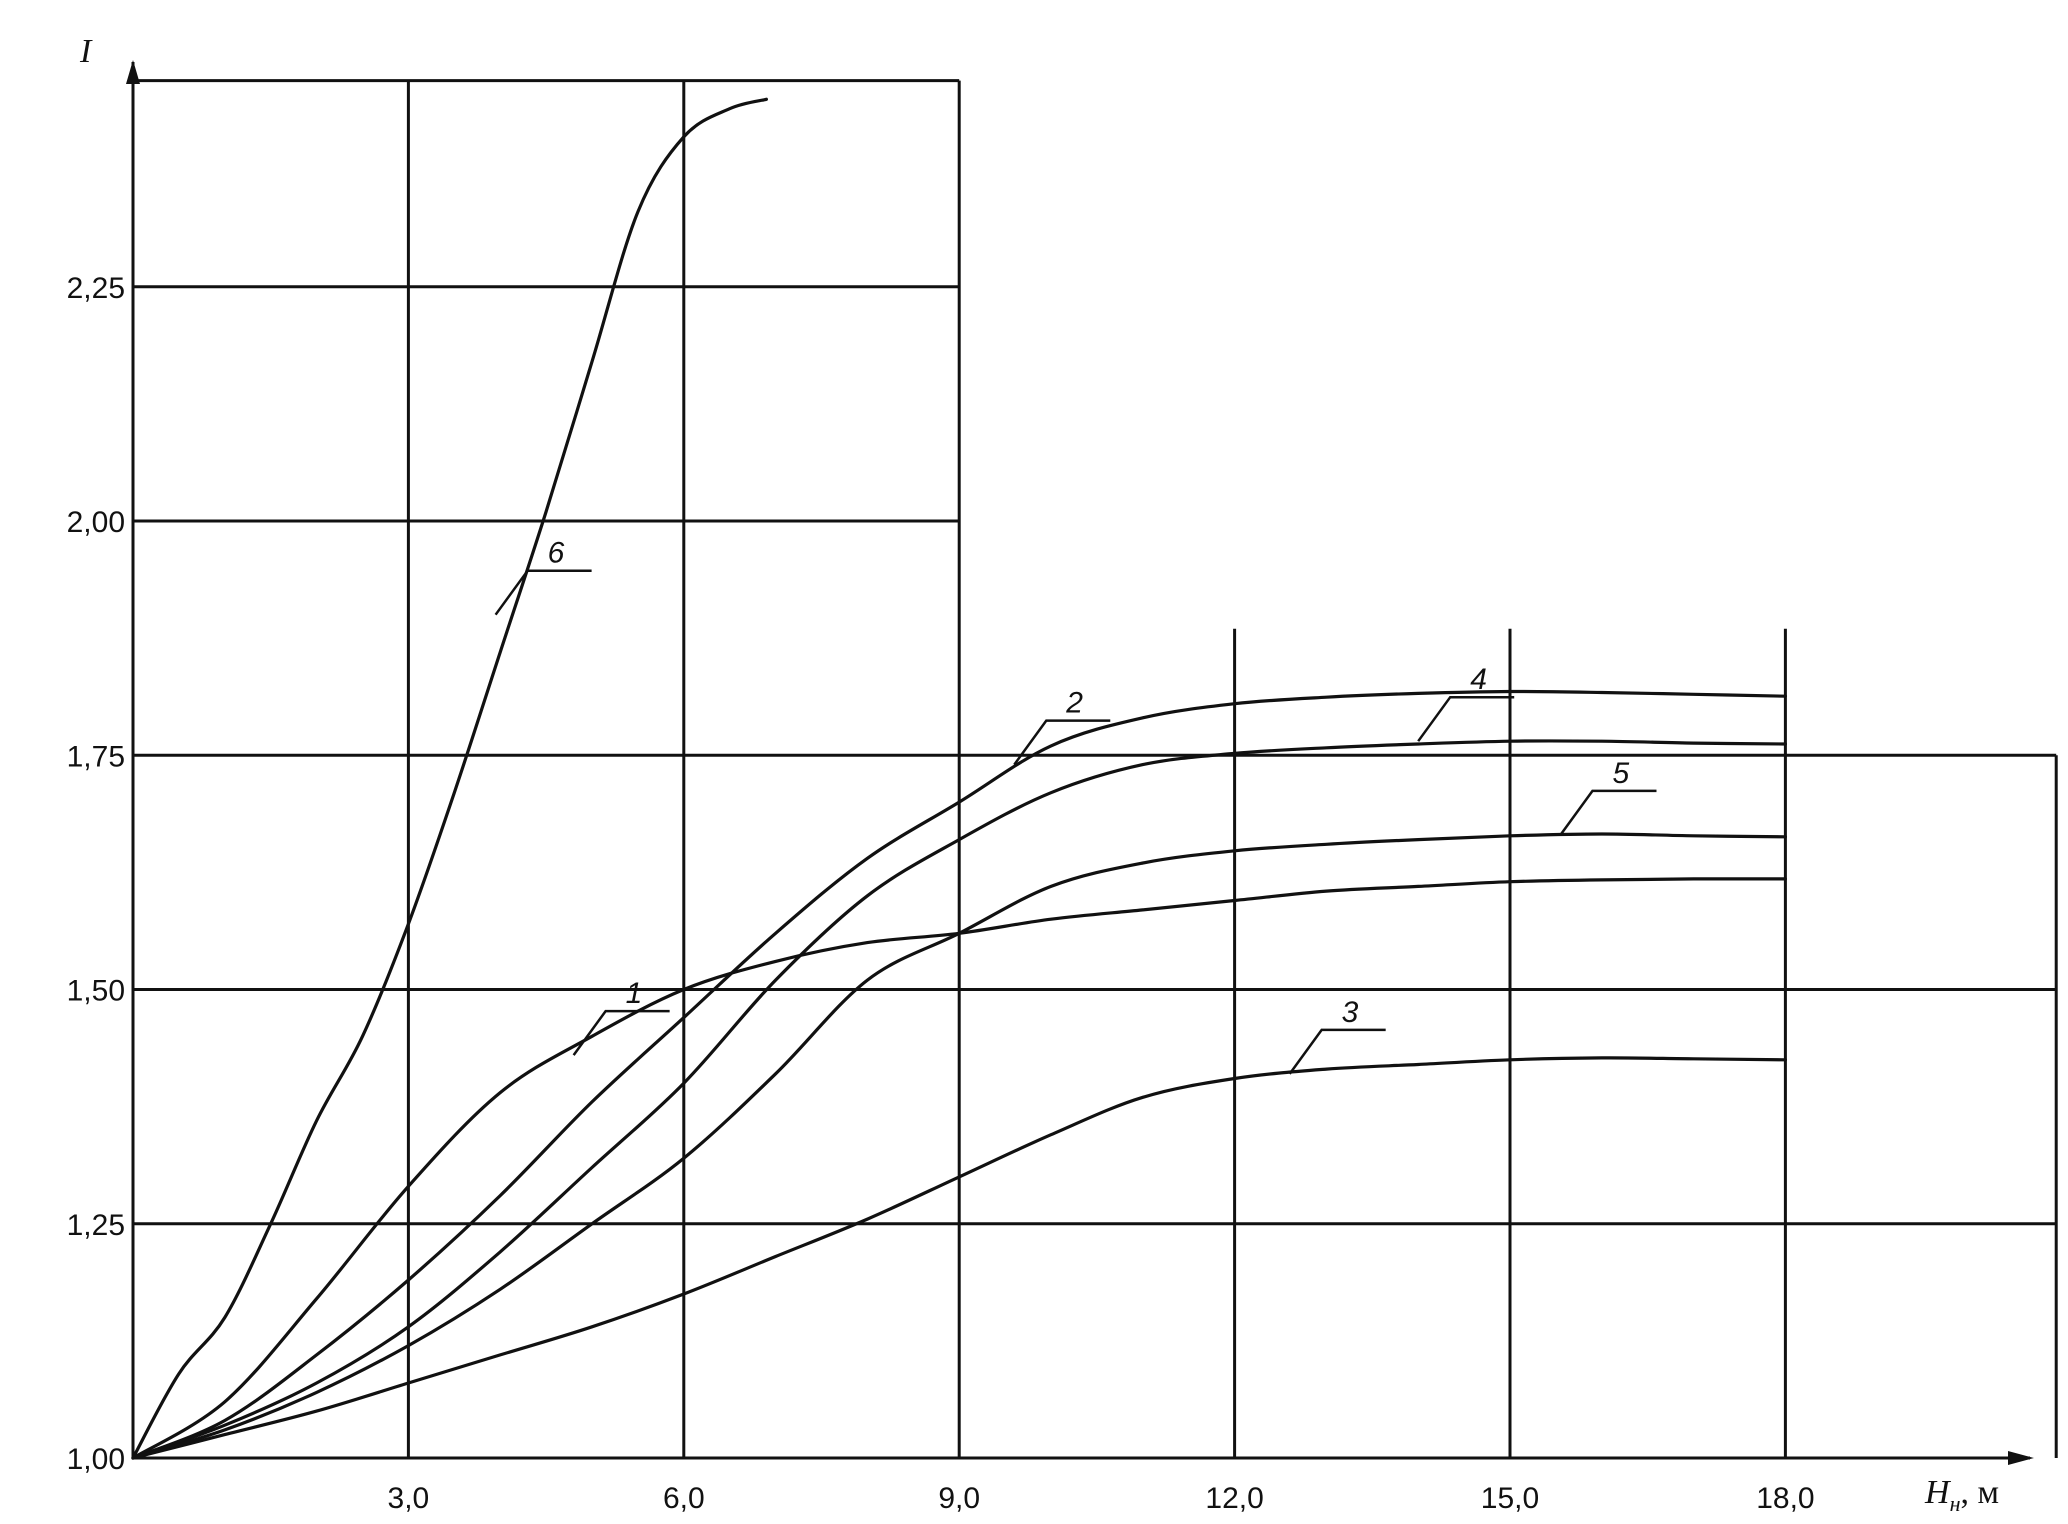  I want to click on y-axis-title: I, so click(86, 51).